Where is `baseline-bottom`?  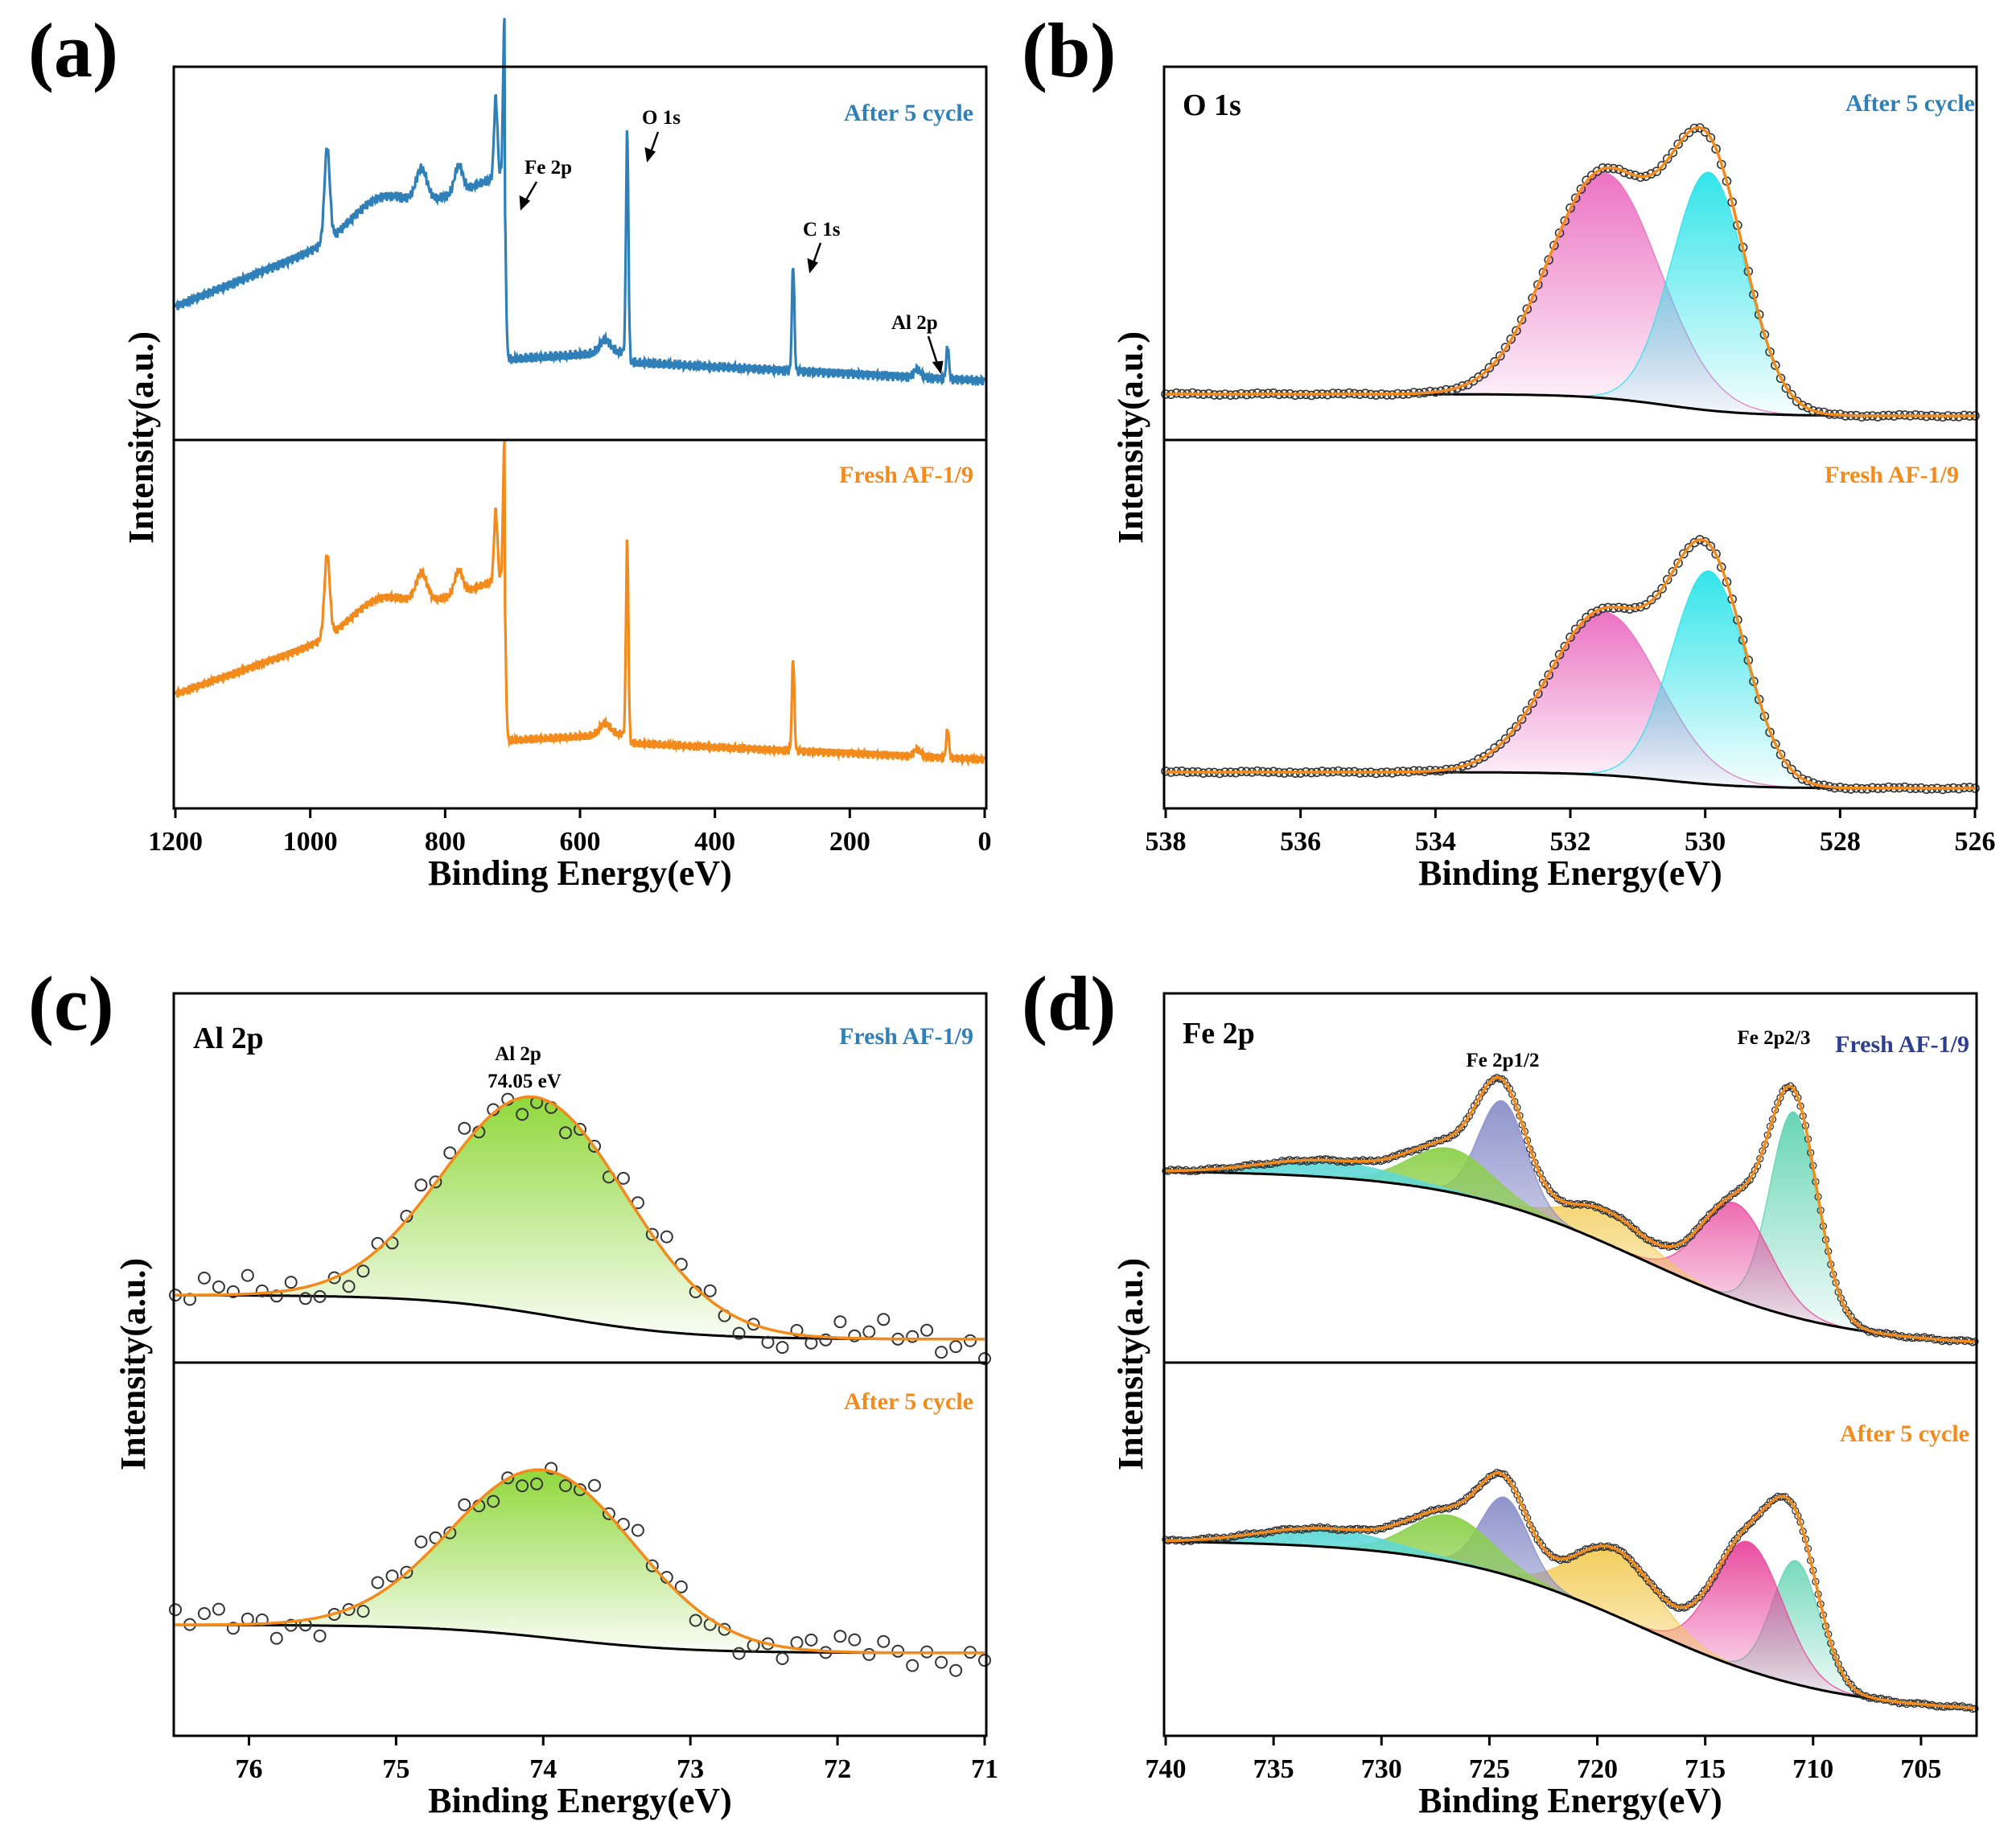 baseline-bottom is located at coordinates (1571, 1625).